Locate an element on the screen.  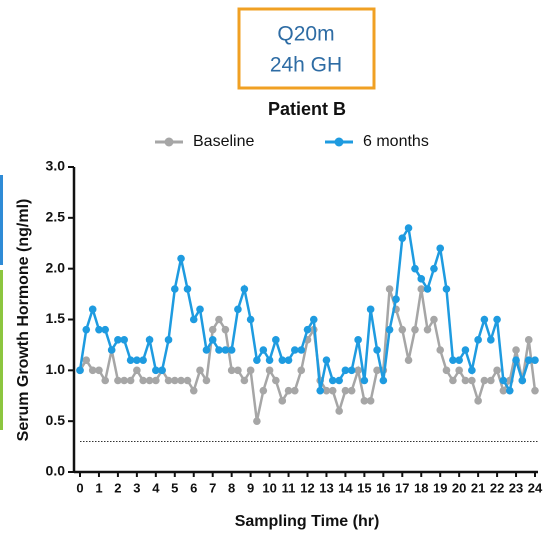
x-tick-label: 19 is located at coordinates (440, 487).